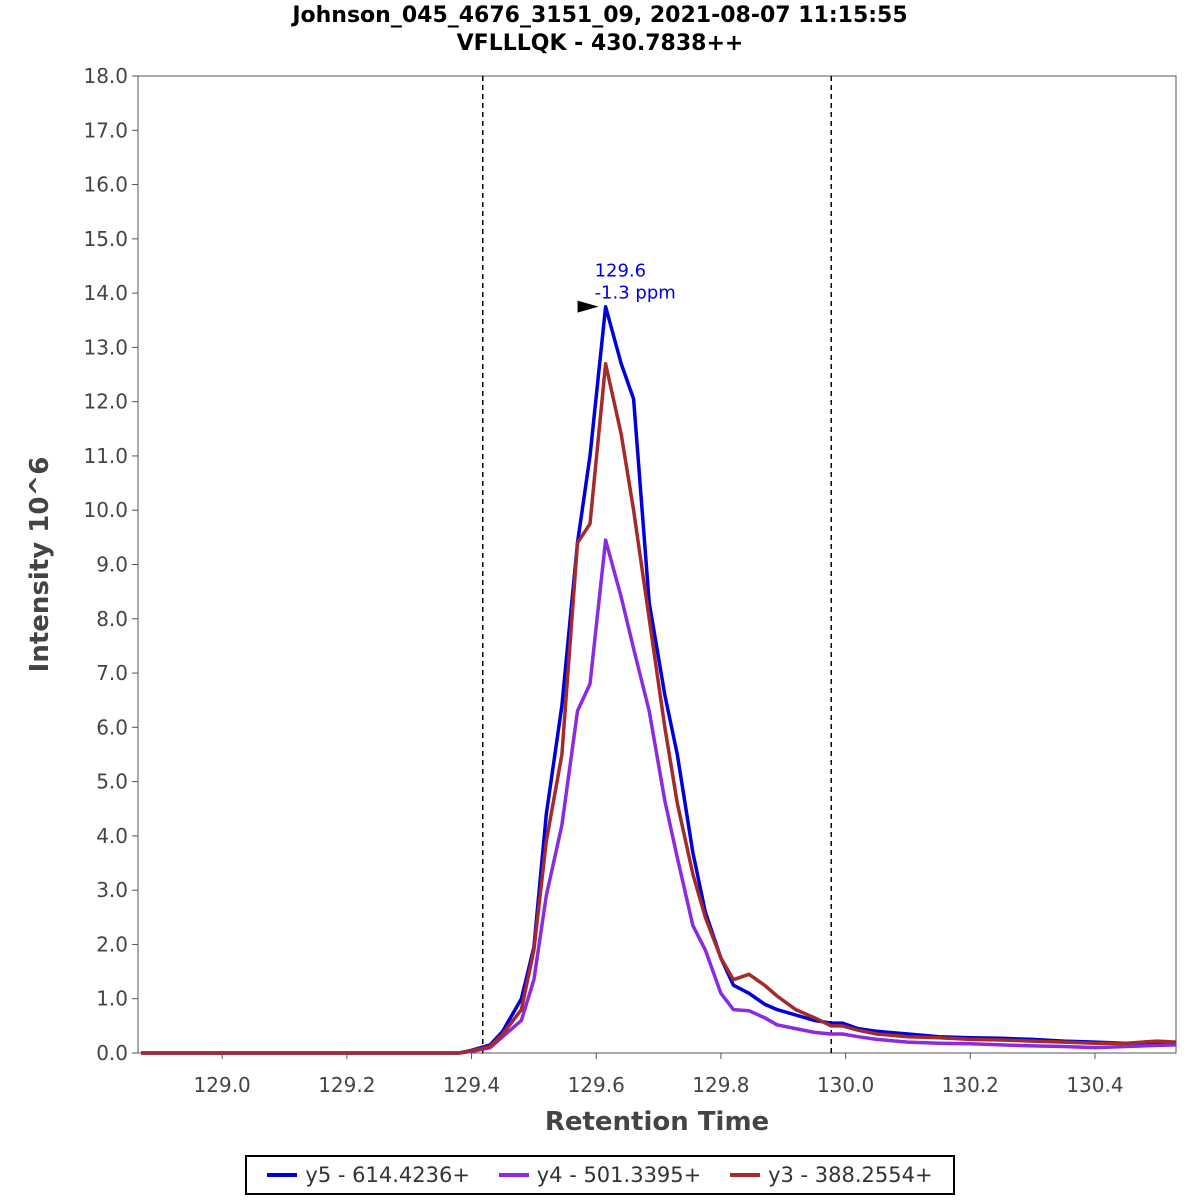 The image size is (1200, 1200). What do you see at coordinates (619, 1175) in the screenshot?
I see `legend-label: y4 - 501.3395+` at bounding box center [619, 1175].